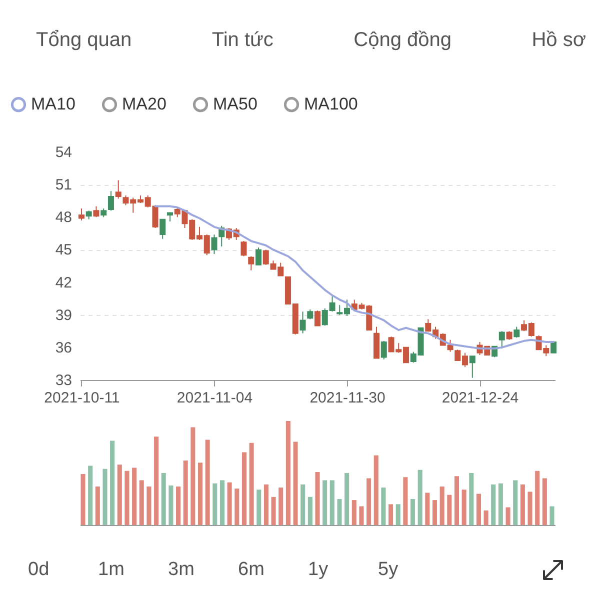 This screenshot has height=600, width=600. What do you see at coordinates (63, 185) in the screenshot?
I see `y-tick-label: 51` at bounding box center [63, 185].